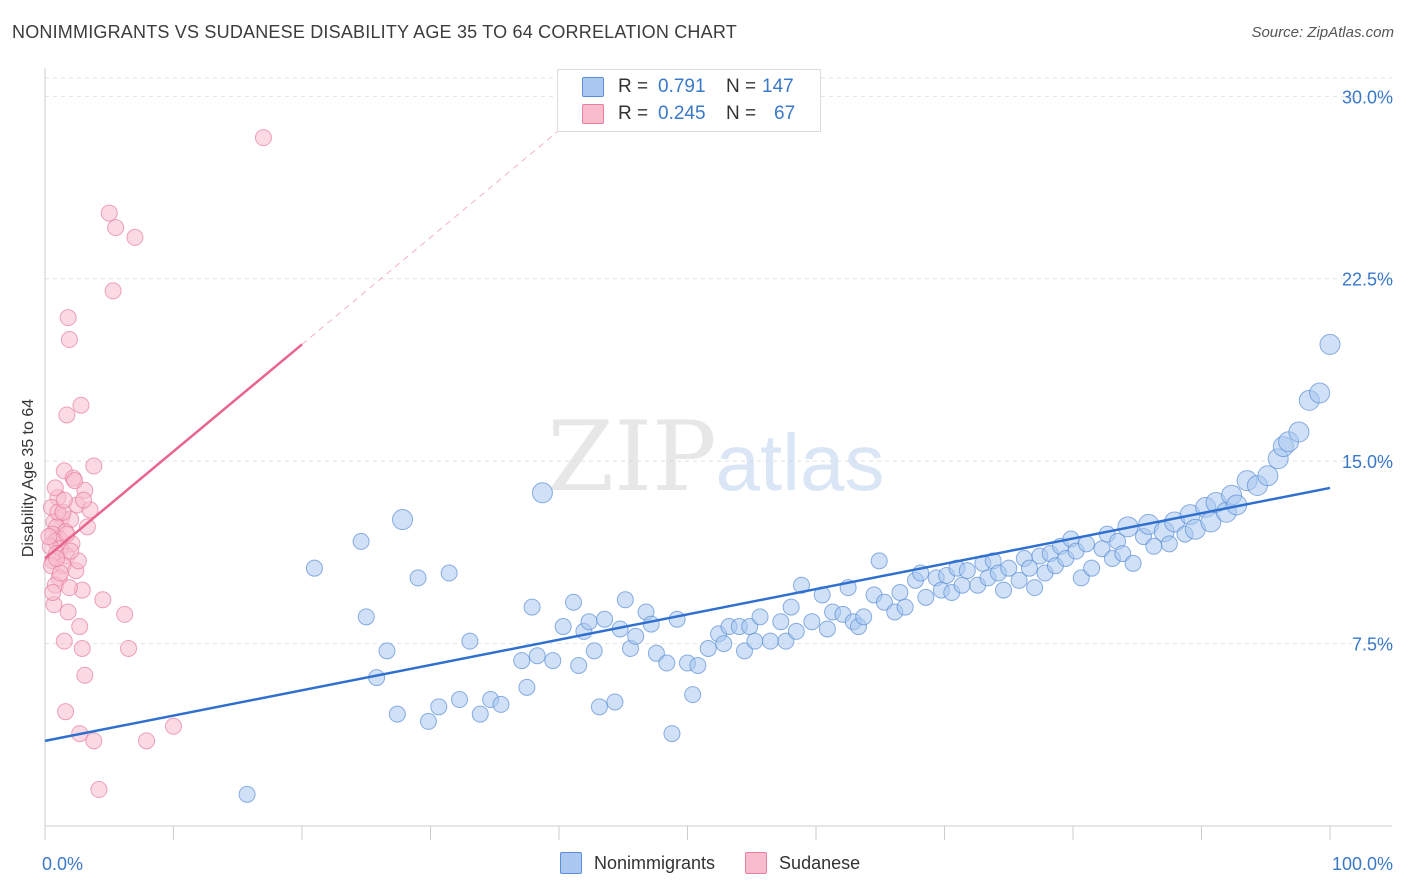  I want to click on legend-row-sudanese: R = 0.245 N = 67, so click(676, 114).